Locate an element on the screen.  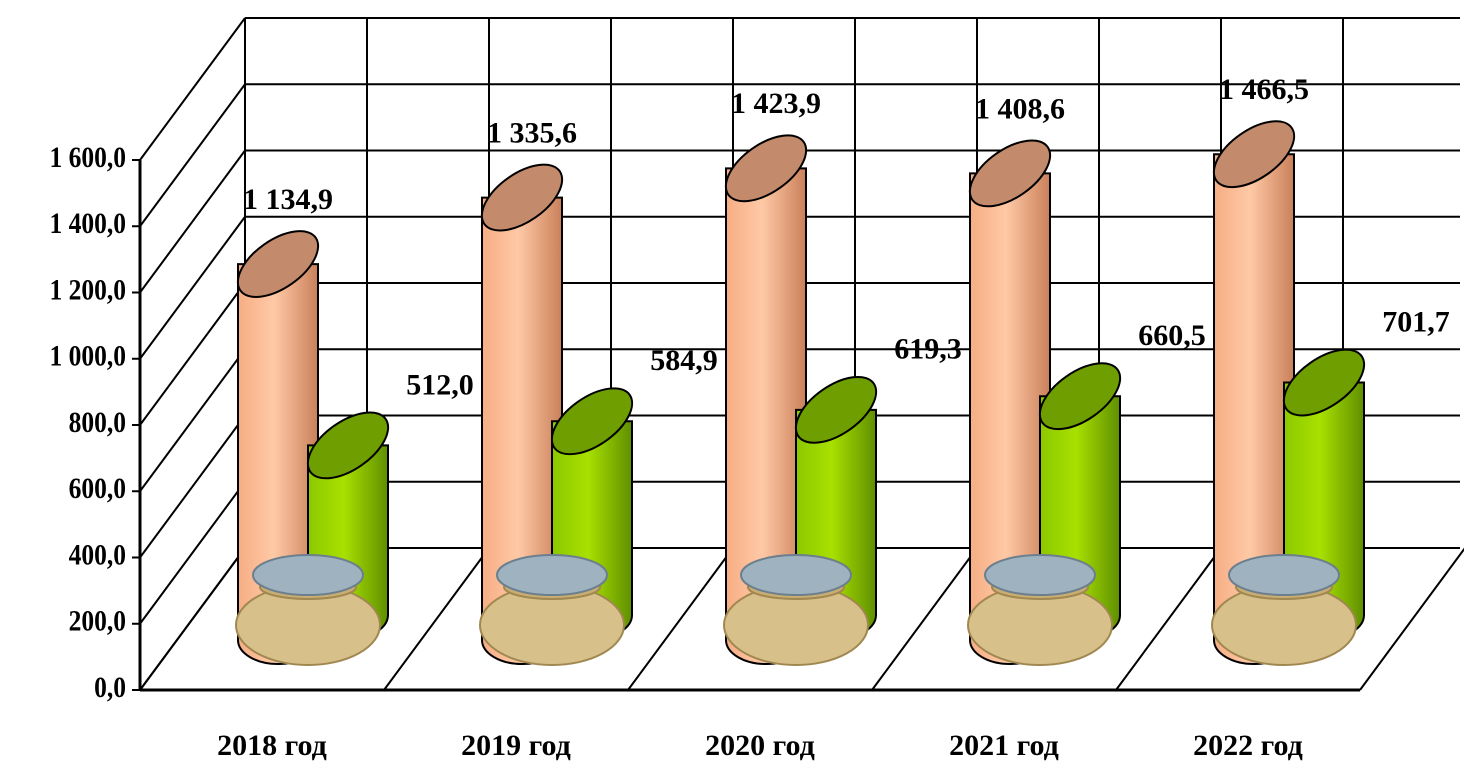
x-tick-label: 2018 год is located at coordinates (272, 745).